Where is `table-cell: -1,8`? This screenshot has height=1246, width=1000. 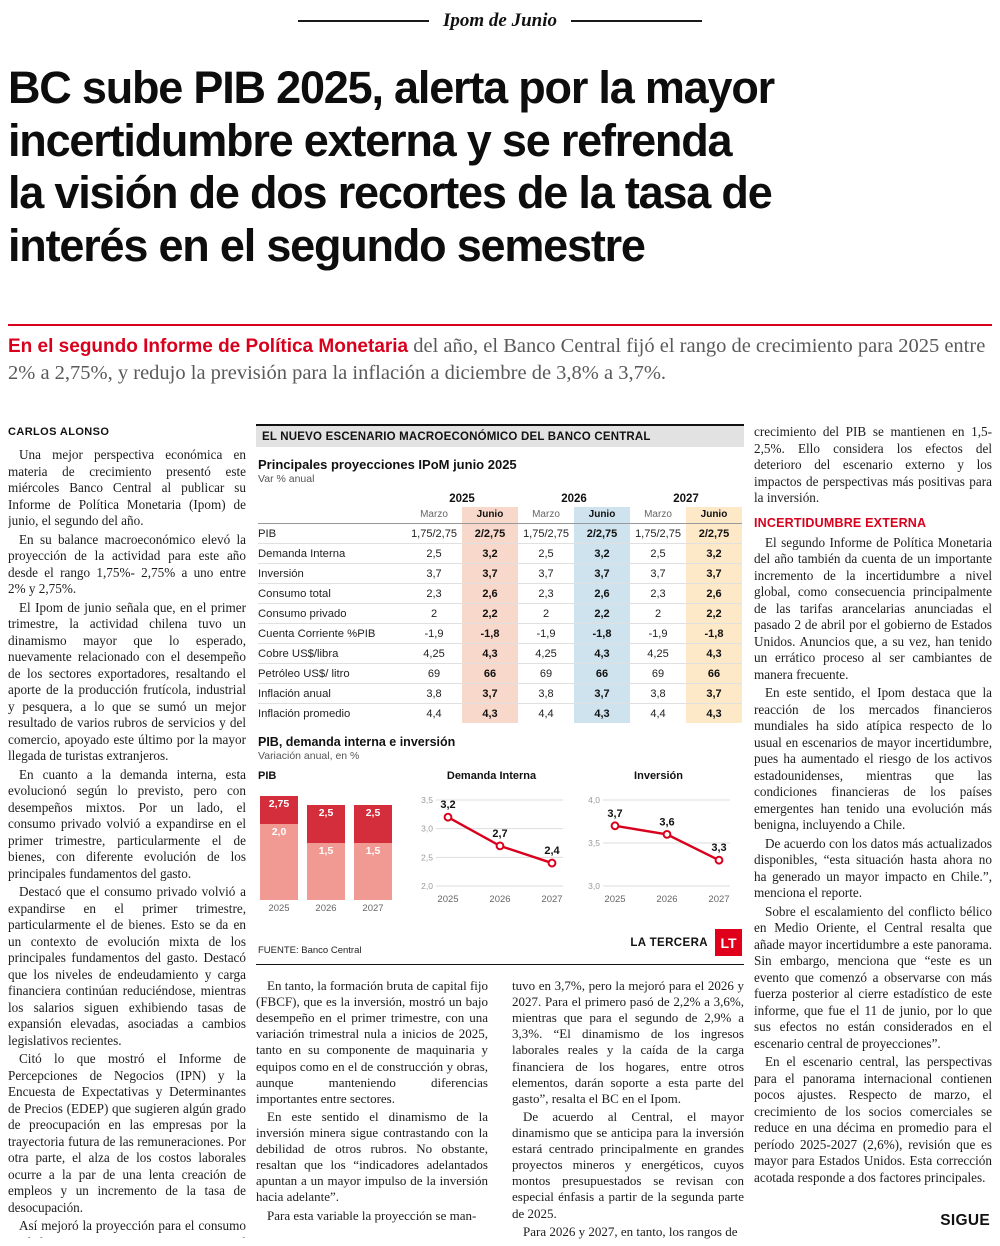 table-cell: -1,8 is located at coordinates (714, 633).